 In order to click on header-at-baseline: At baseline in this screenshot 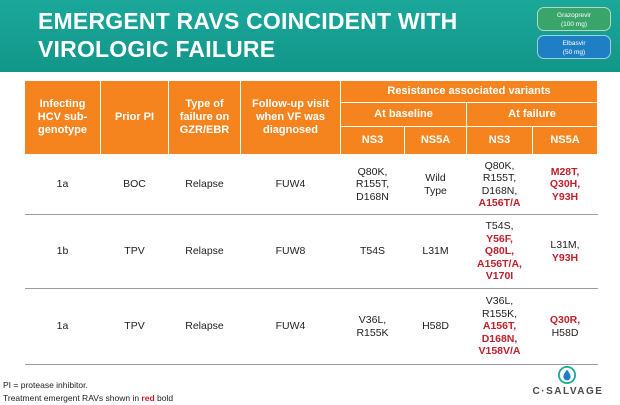, I will do `click(403, 114)`.